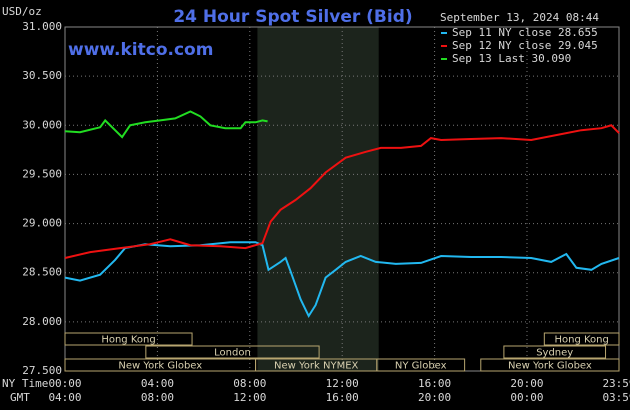 This screenshot has width=630, height=410. Describe the element at coordinates (526, 383) in the screenshot. I see `x-tick-label: 20:00` at that location.